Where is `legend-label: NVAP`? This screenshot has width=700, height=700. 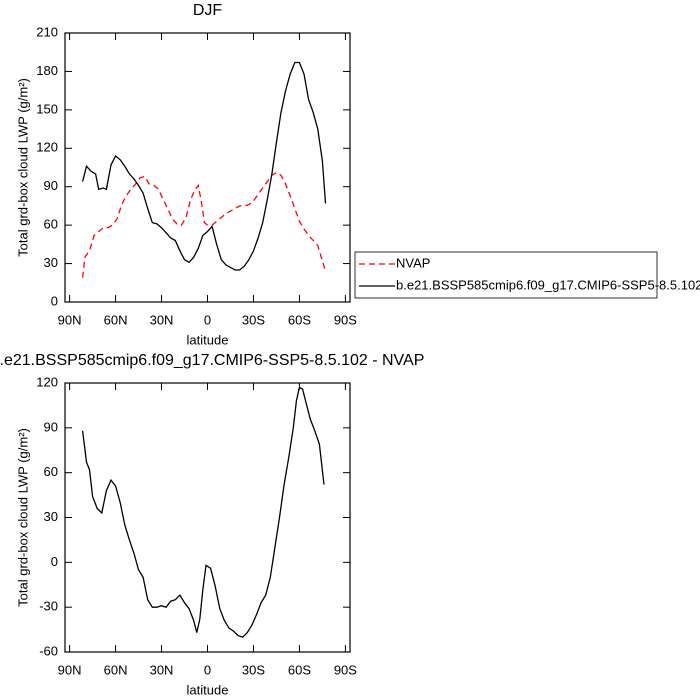
legend-label: NVAP is located at coordinates (413, 262).